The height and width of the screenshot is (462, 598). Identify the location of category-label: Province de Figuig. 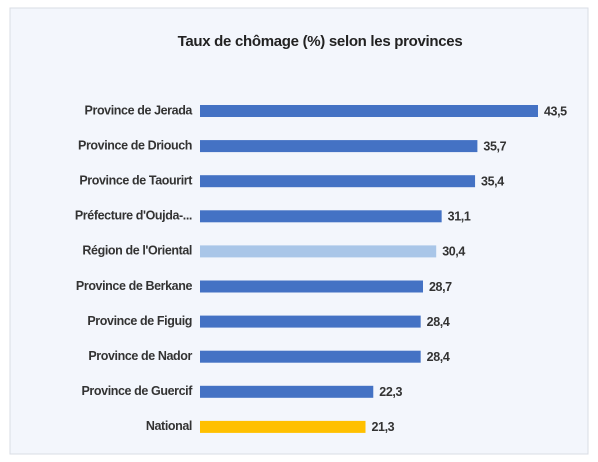
(139, 321).